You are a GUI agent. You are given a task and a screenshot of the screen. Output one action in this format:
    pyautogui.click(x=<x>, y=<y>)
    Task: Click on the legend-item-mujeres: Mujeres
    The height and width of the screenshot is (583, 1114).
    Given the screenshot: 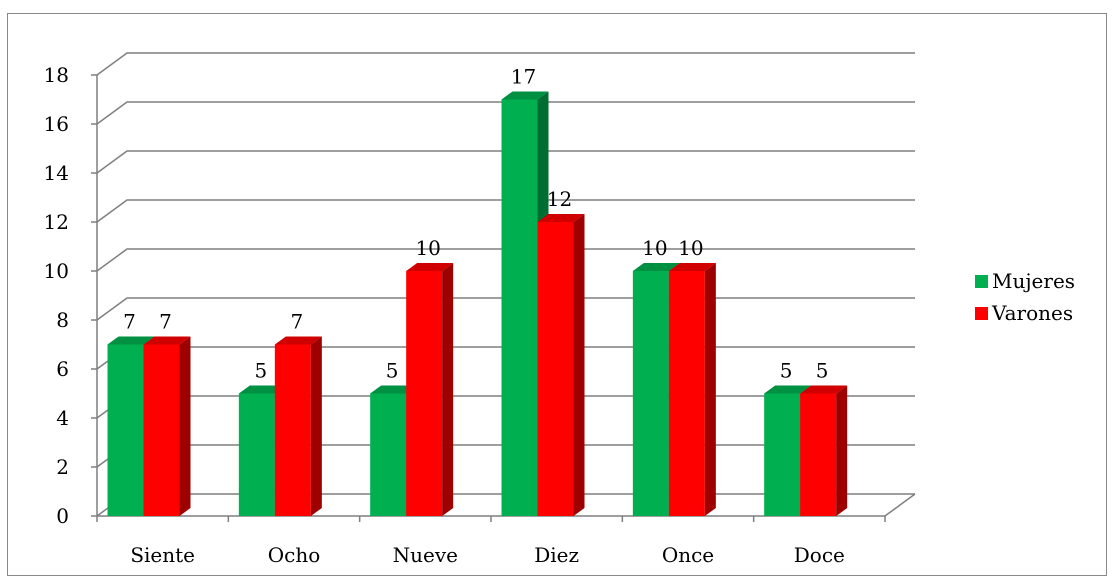 What is the action you would take?
    pyautogui.click(x=1025, y=281)
    